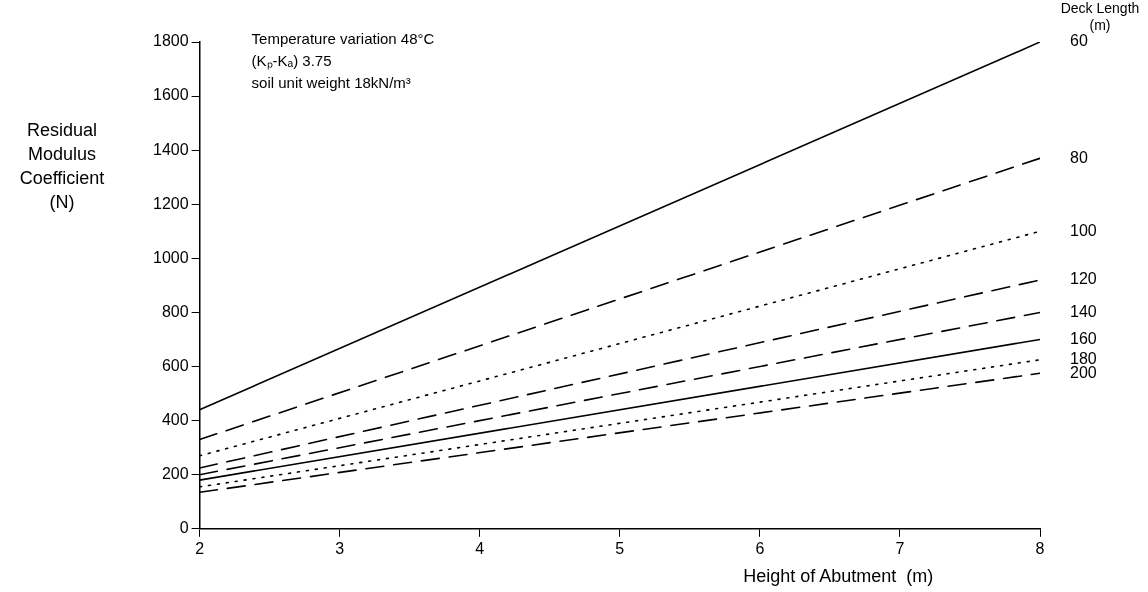 Image resolution: width=1148 pixels, height=592 pixels. What do you see at coordinates (175, 365) in the screenshot?
I see `y-tick-label: 600` at bounding box center [175, 365].